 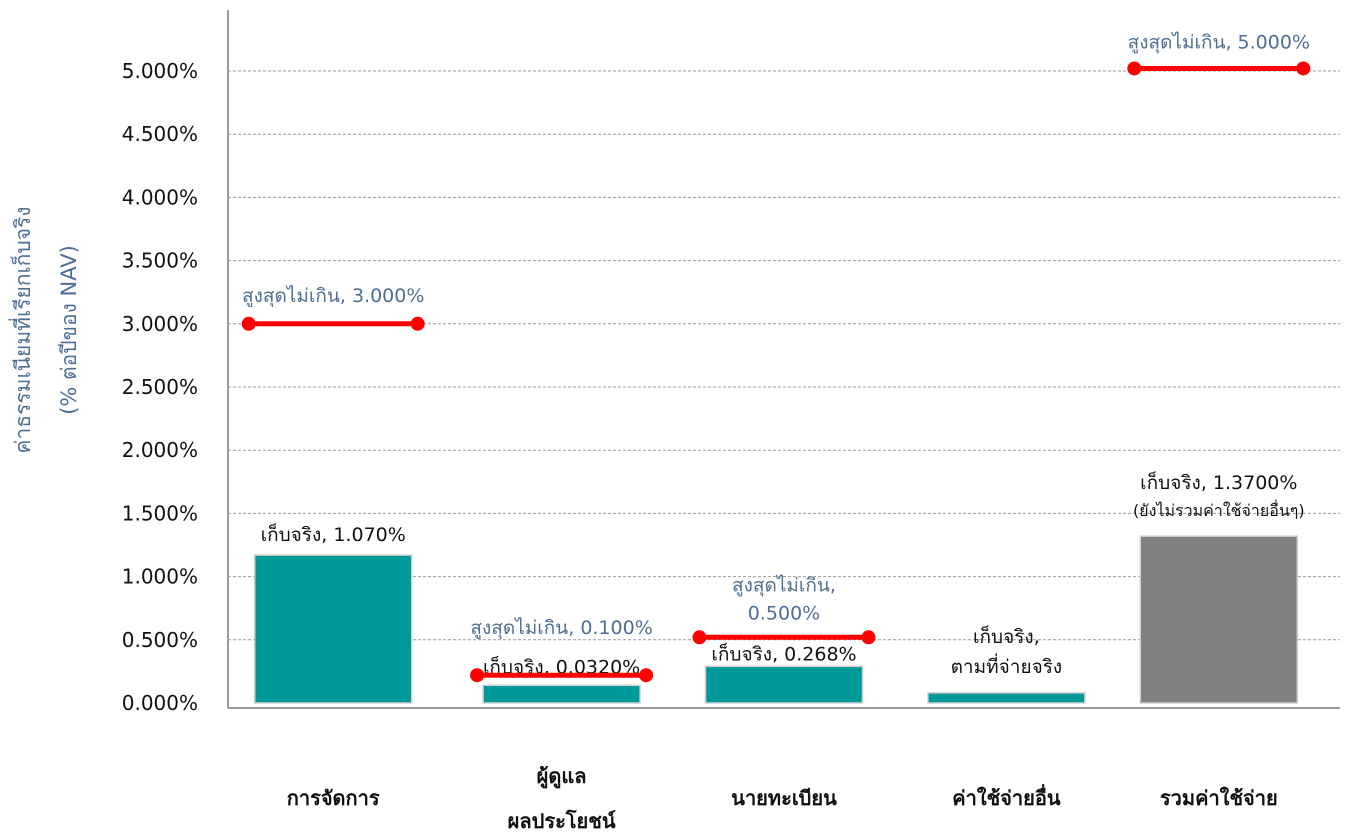 I want to click on max-fee-label-2: สูงสุดไม่เกิน, 0.100%, so click(x=561, y=628).